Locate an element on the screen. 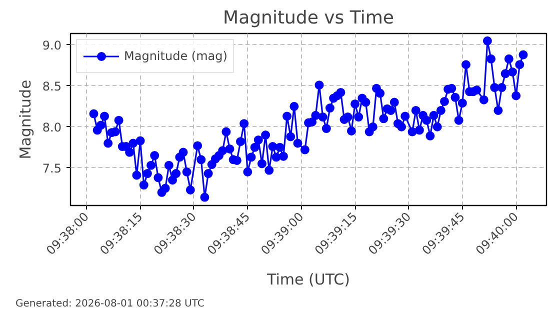 The height and width of the screenshot is (314, 560). y-tick-label: 7.5 is located at coordinates (52, 168).